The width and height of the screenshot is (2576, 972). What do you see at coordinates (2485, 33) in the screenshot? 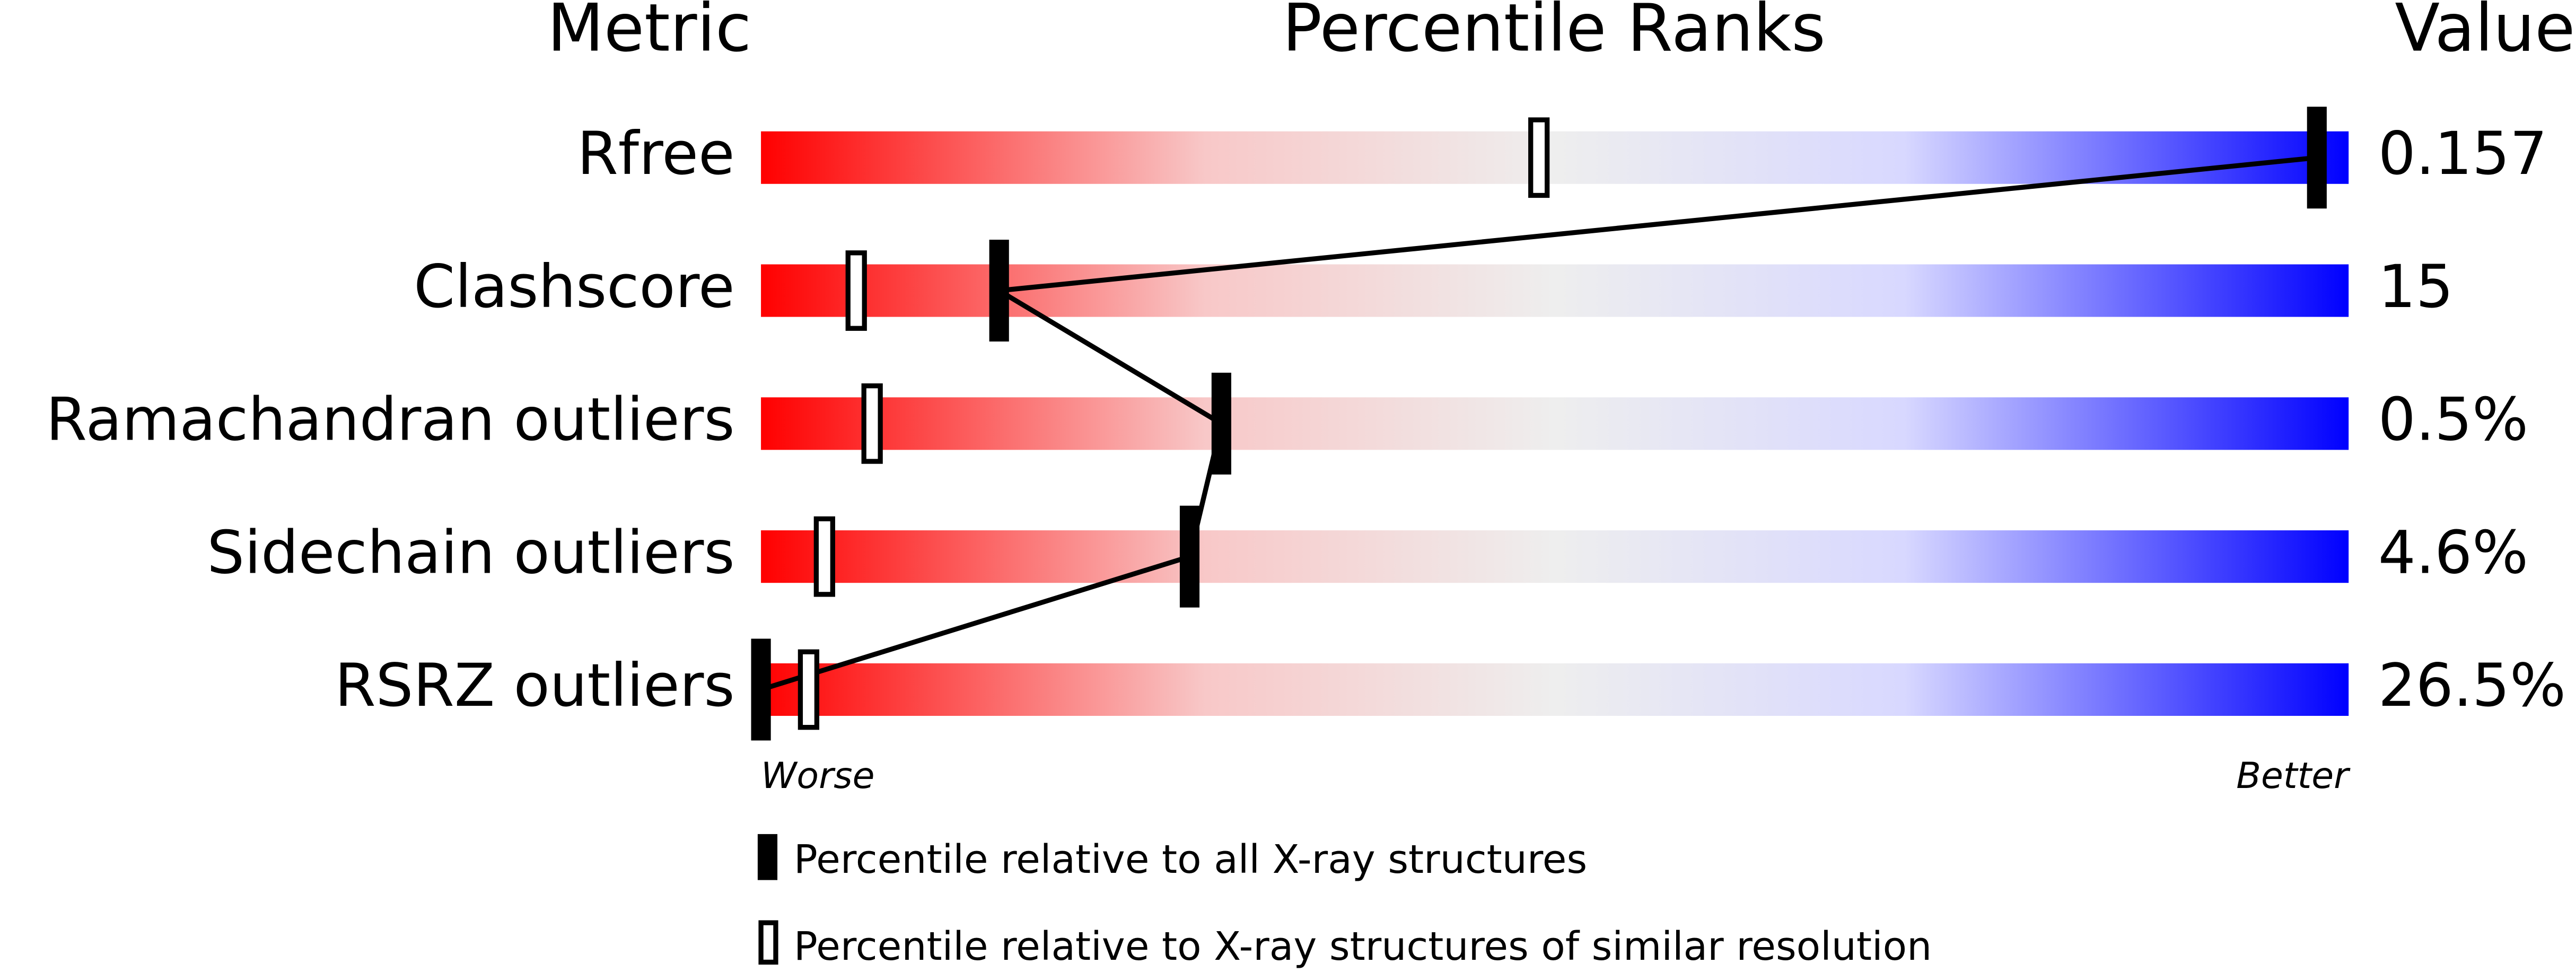
I see `header: Value` at bounding box center [2485, 33].